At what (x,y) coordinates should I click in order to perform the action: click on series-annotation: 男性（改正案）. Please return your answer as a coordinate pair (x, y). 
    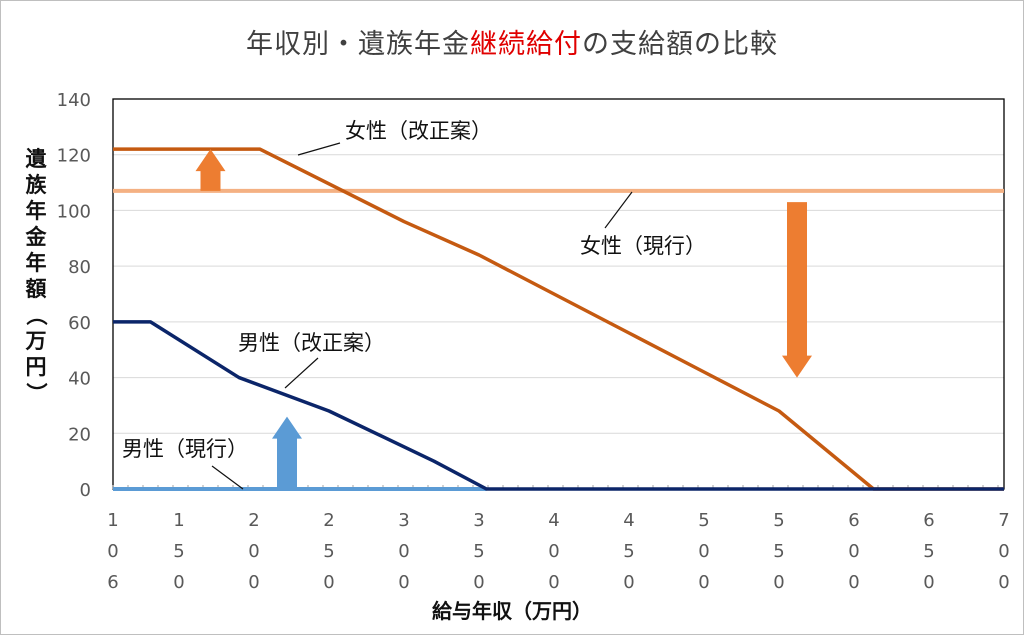
    Looking at the image, I should click on (311, 343).